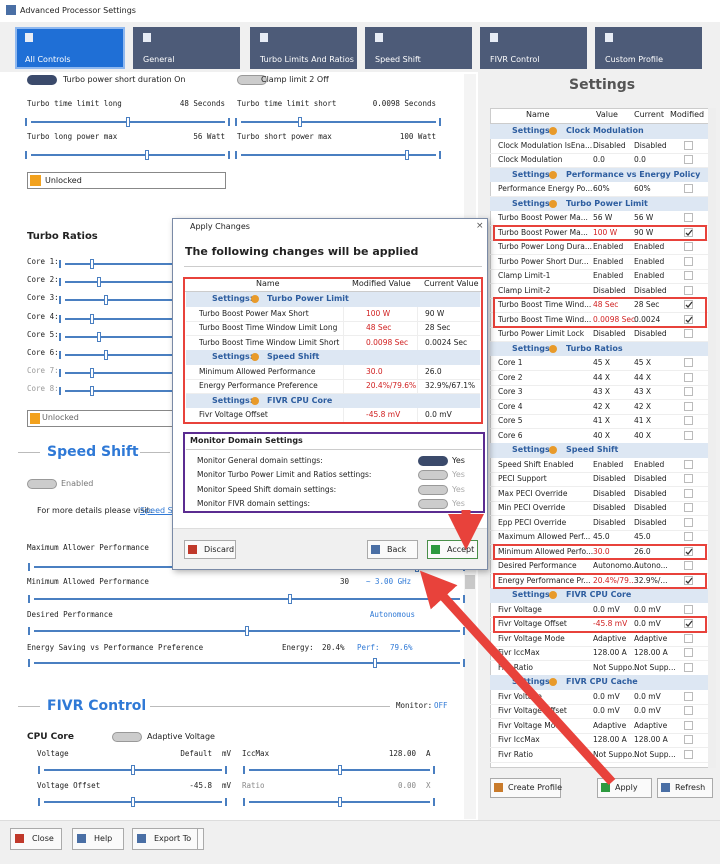 Image resolution: width=720 pixels, height=864 pixels. Describe the element at coordinates (397, 549) in the screenshot. I see `button-label: Back` at that location.